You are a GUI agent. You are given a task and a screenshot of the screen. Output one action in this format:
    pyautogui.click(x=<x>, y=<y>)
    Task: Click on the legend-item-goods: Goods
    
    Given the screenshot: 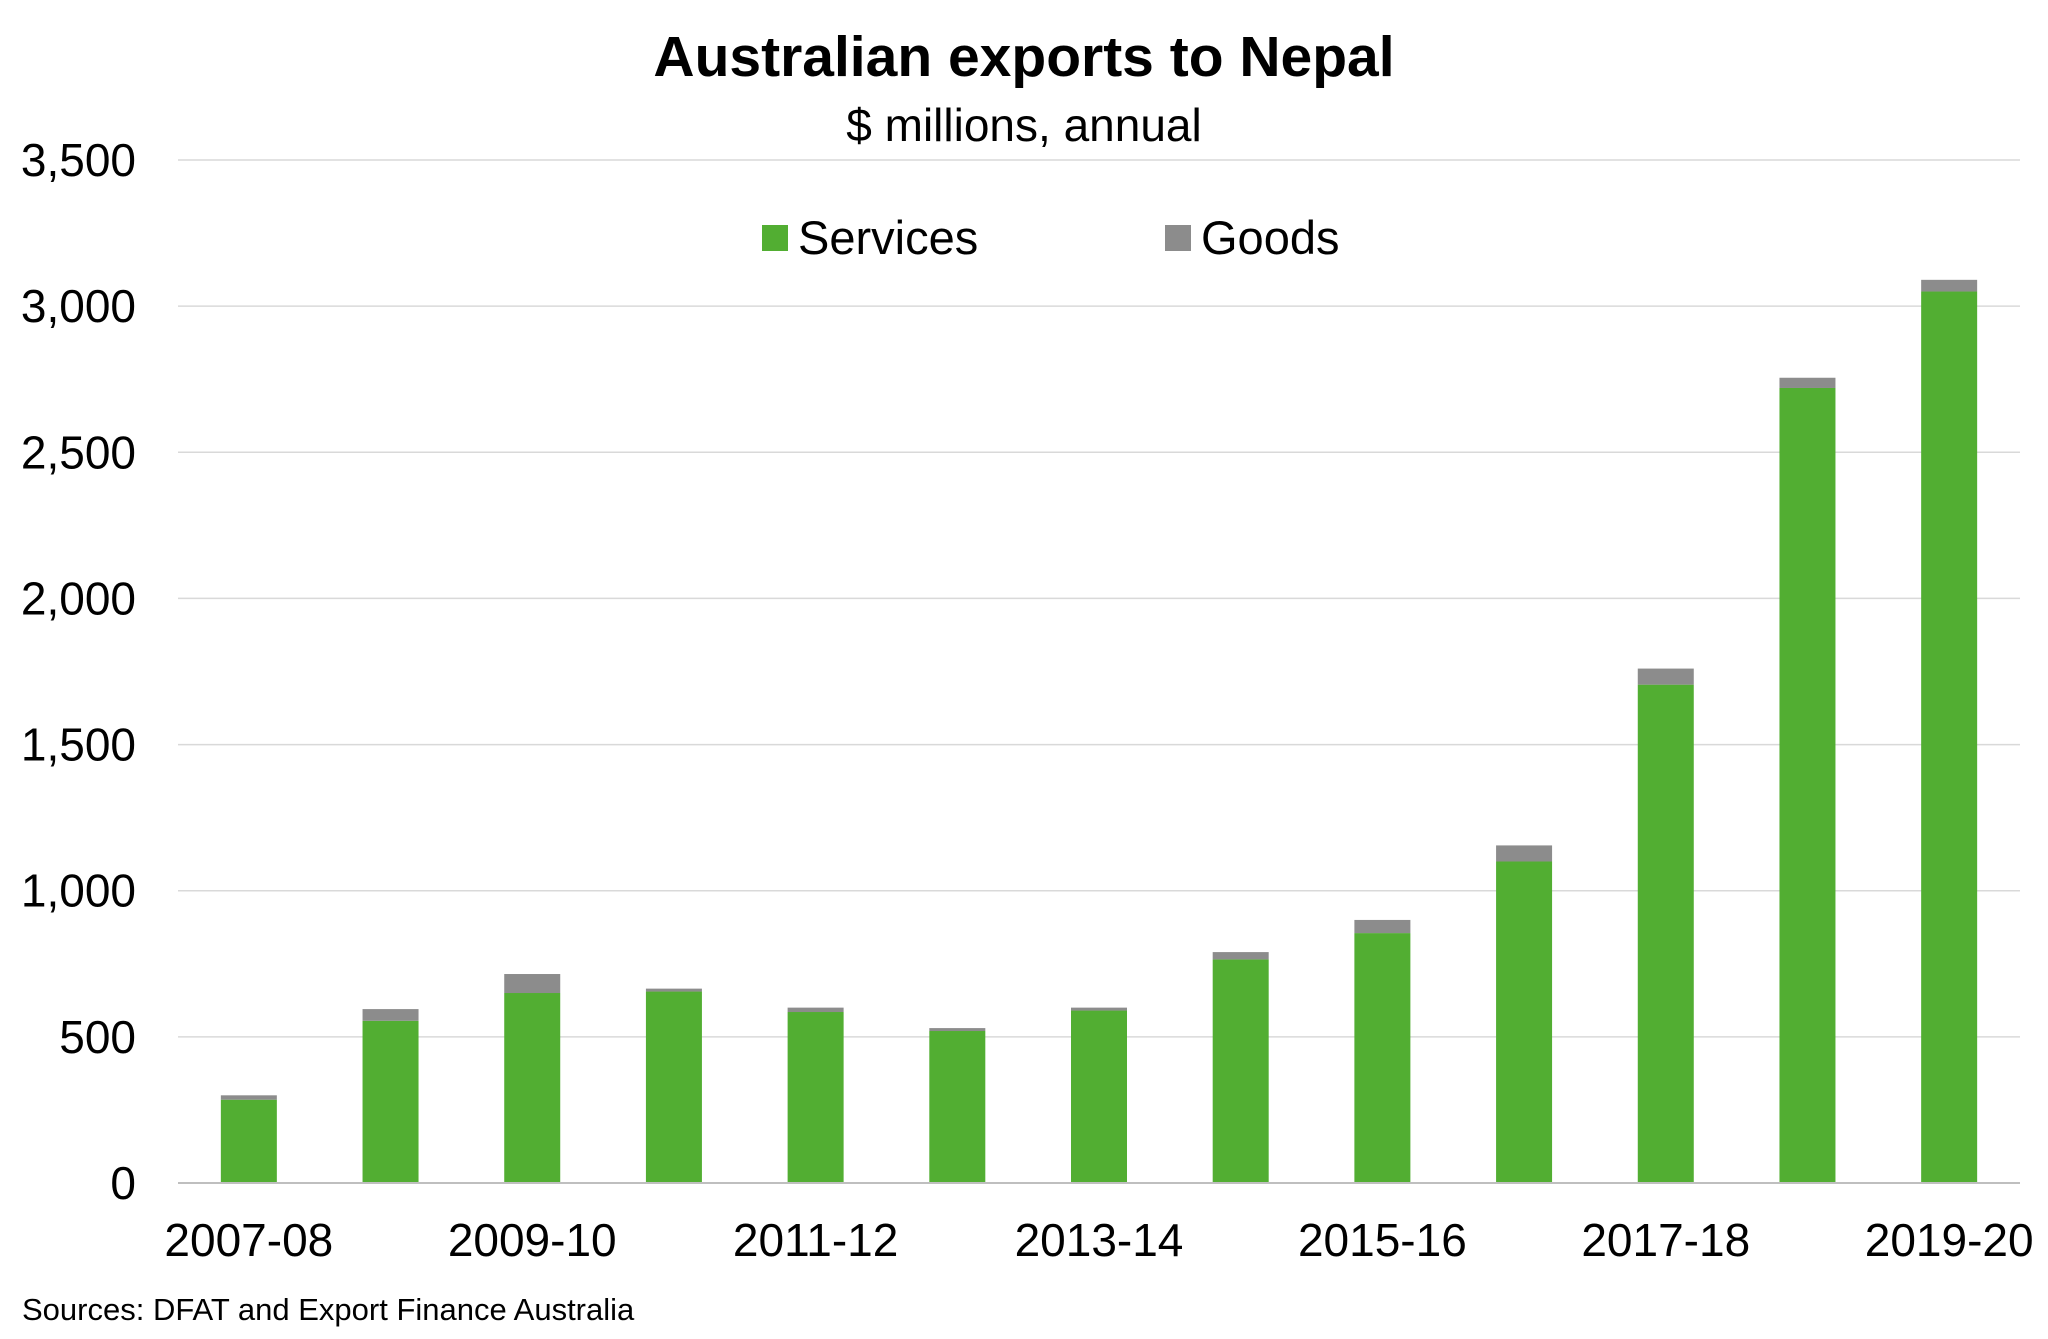 What is the action you would take?
    pyautogui.click(x=1252, y=237)
    